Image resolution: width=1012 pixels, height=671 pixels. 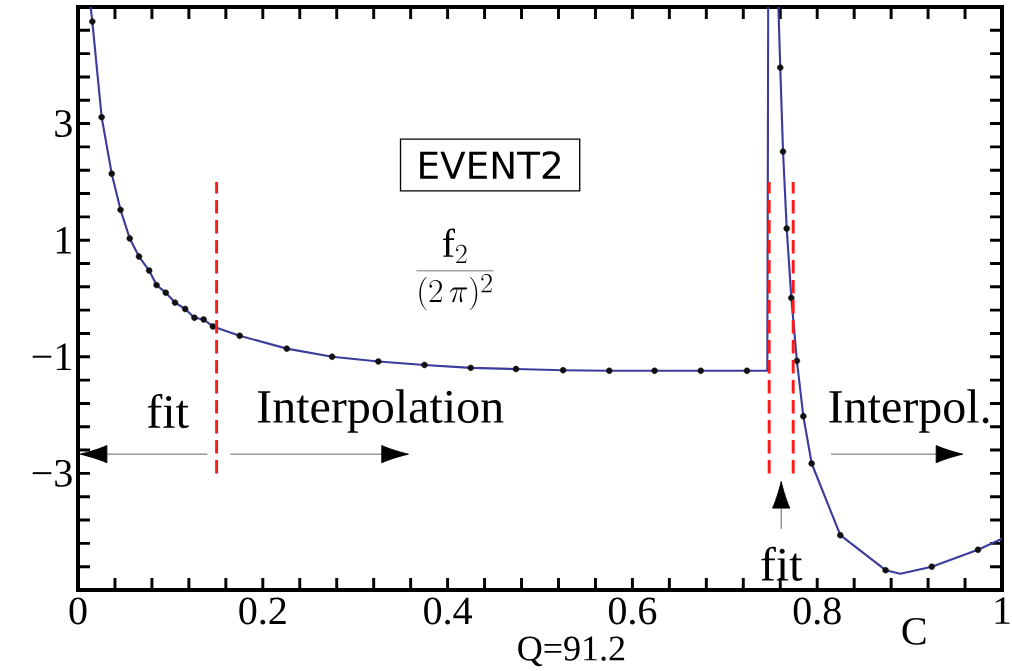 What do you see at coordinates (817, 611) in the screenshot?
I see `x-tick-label: 0.8` at bounding box center [817, 611].